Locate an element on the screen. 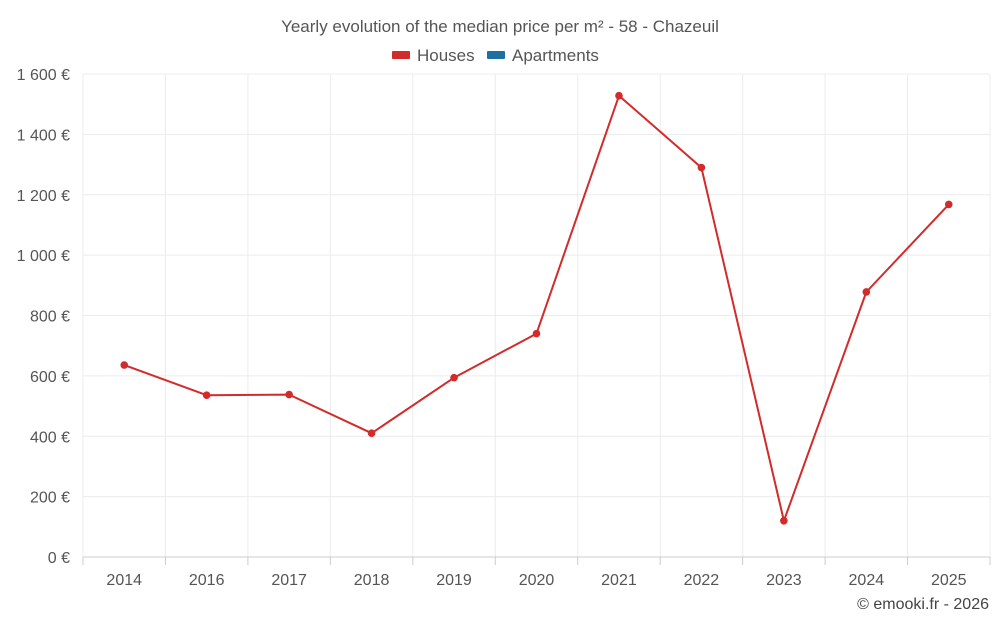  x-tick-label: 2020 is located at coordinates (537, 580).